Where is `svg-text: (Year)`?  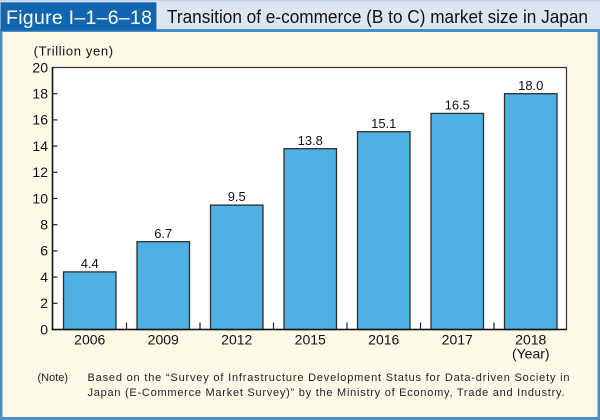
svg-text: (Year) is located at coordinates (531, 354).